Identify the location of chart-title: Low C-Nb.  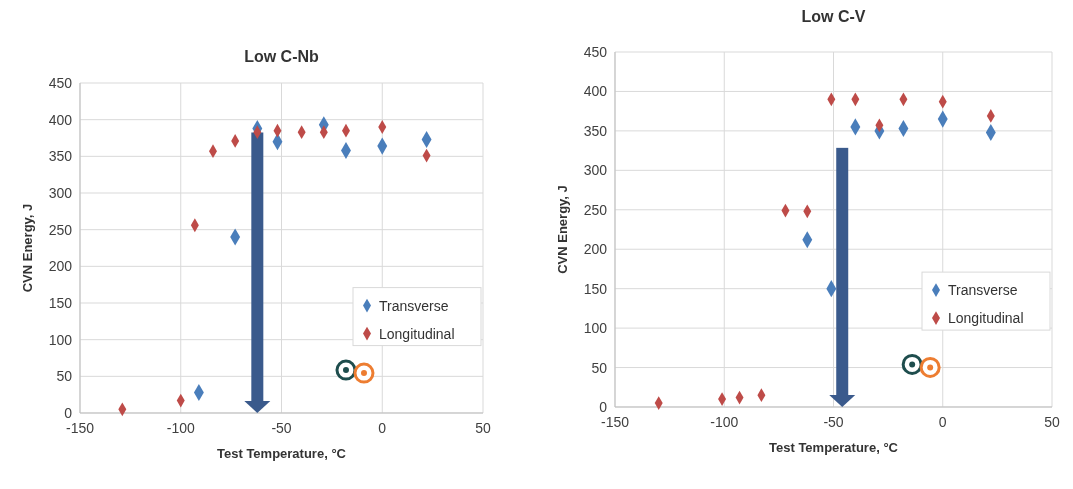
(282, 56).